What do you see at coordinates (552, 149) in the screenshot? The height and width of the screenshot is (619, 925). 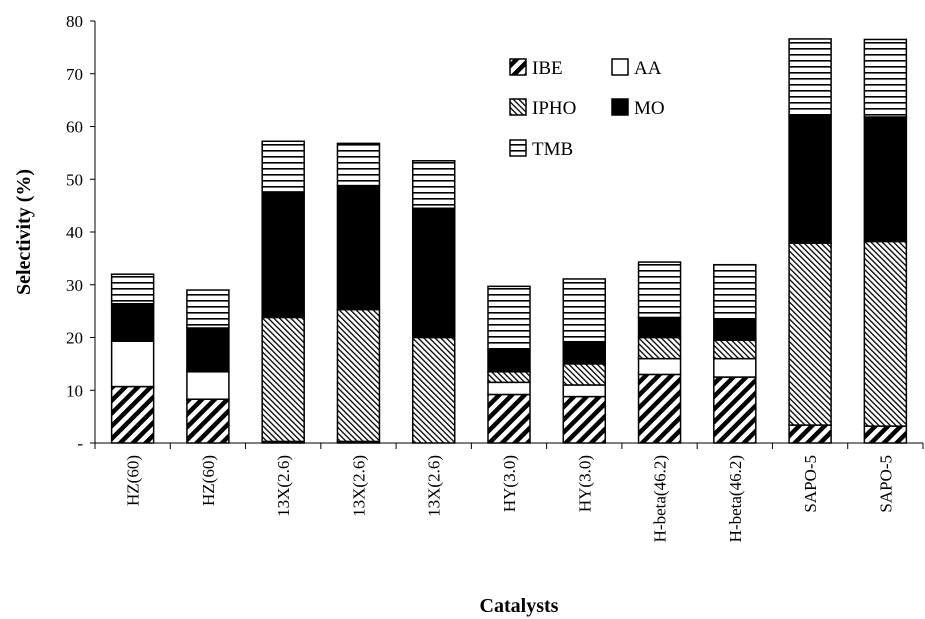 I see `legend-label: TMB` at bounding box center [552, 149].